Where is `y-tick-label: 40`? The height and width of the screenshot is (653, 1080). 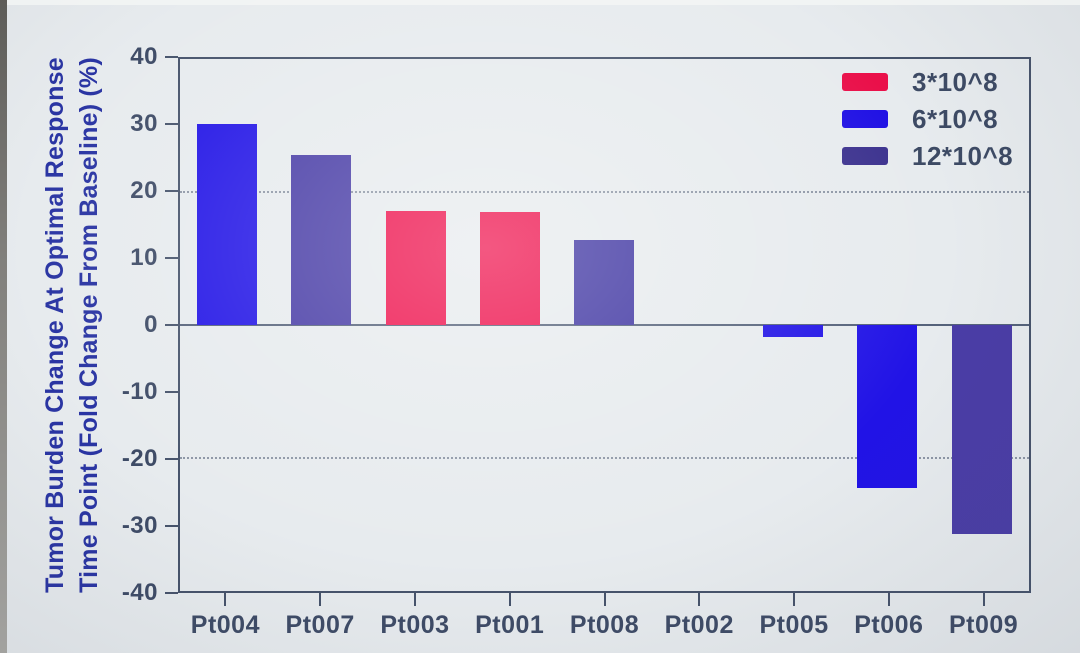 y-tick-label: 40 is located at coordinates (144, 56).